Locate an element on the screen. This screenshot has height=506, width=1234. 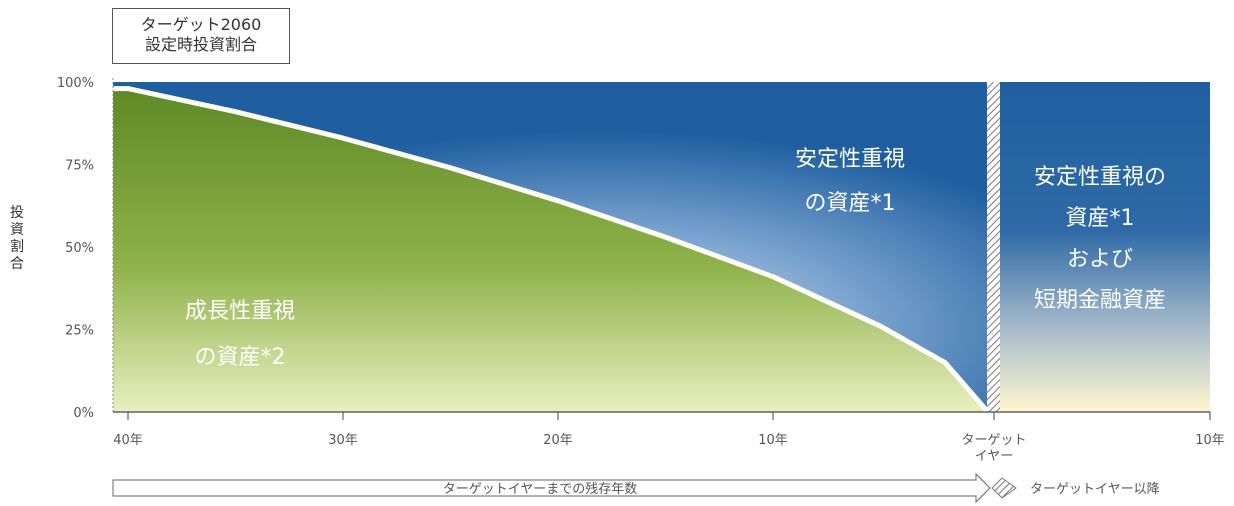
y-axis-label-text: 投資割合 is located at coordinates (17, 238).